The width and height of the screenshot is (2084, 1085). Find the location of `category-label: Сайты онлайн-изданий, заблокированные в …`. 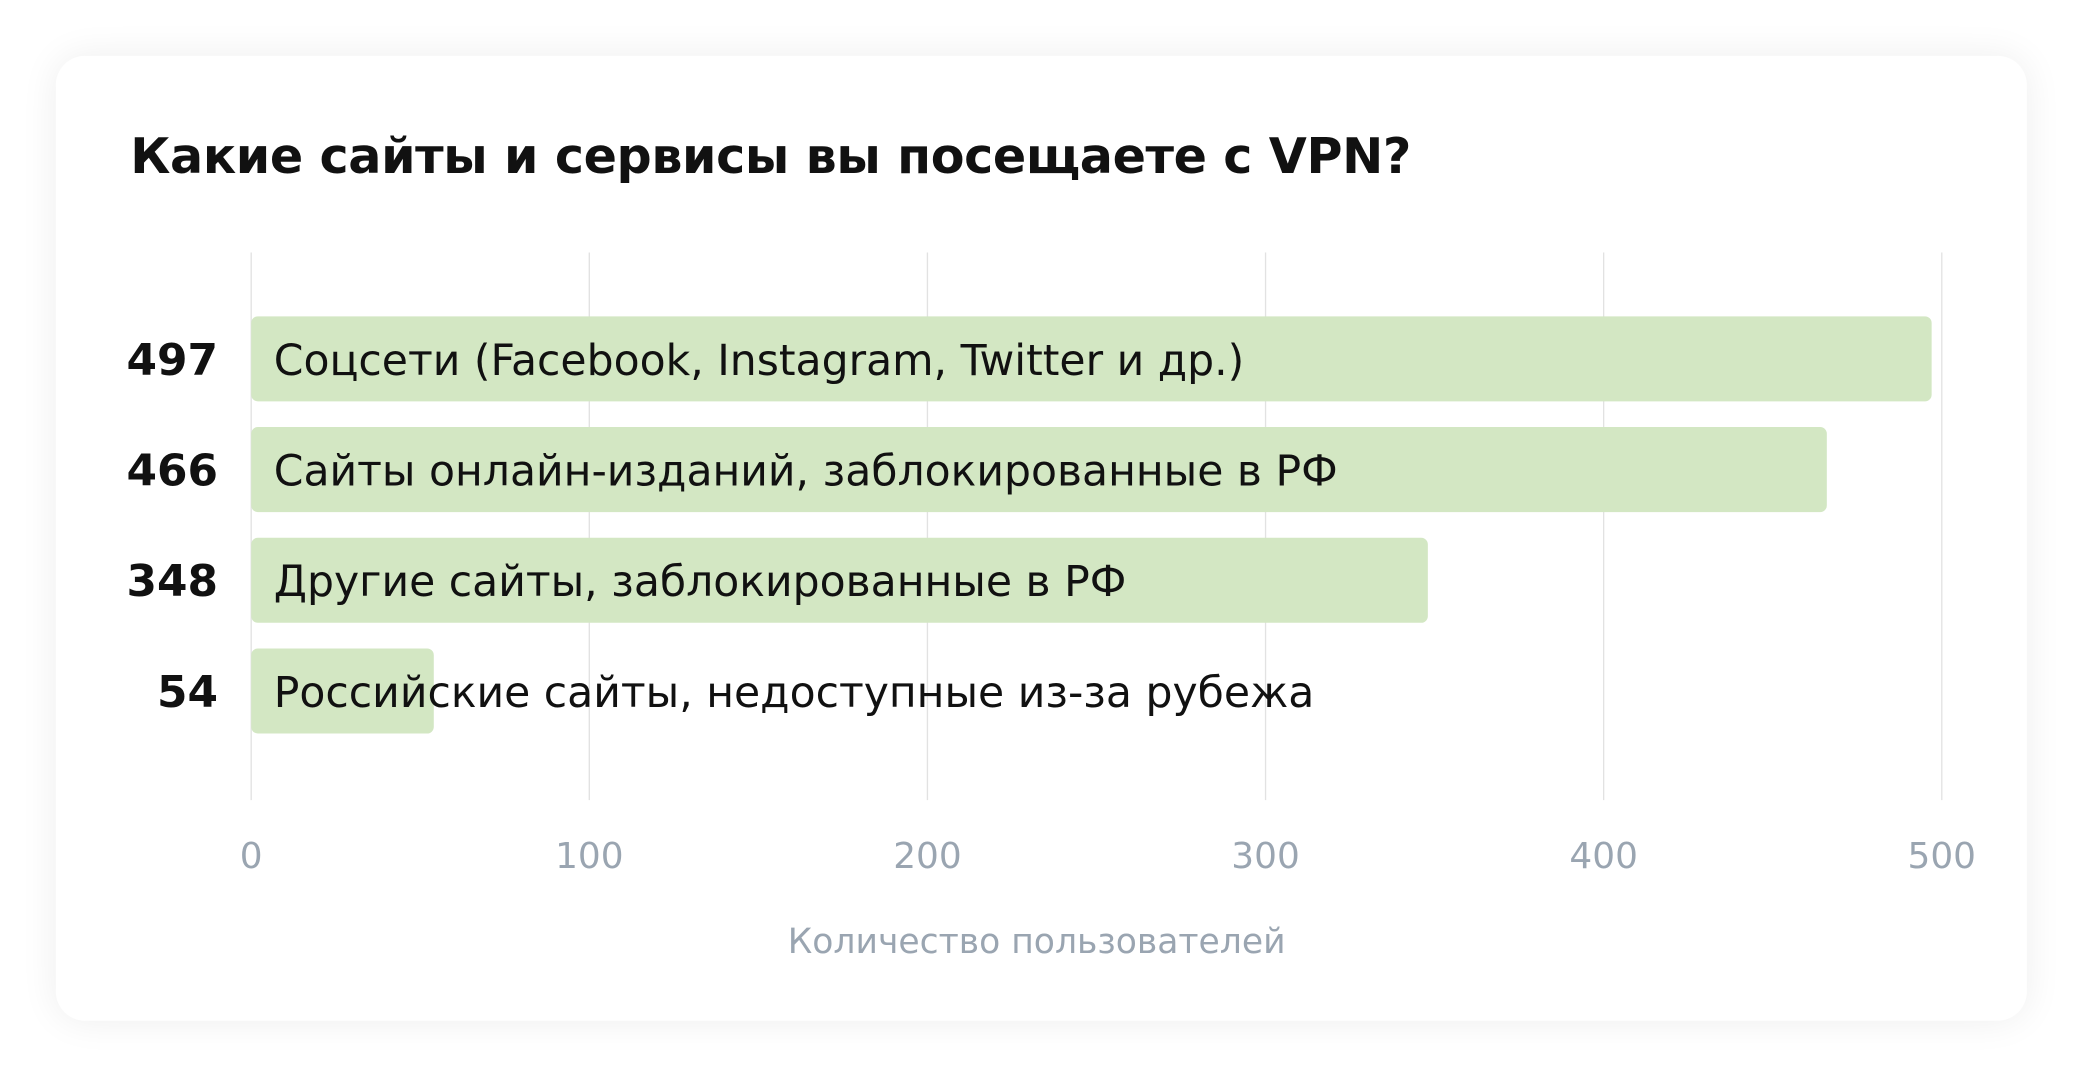

category-label: Сайты онлайн-изданий, заблокированные в … is located at coordinates (806, 472).